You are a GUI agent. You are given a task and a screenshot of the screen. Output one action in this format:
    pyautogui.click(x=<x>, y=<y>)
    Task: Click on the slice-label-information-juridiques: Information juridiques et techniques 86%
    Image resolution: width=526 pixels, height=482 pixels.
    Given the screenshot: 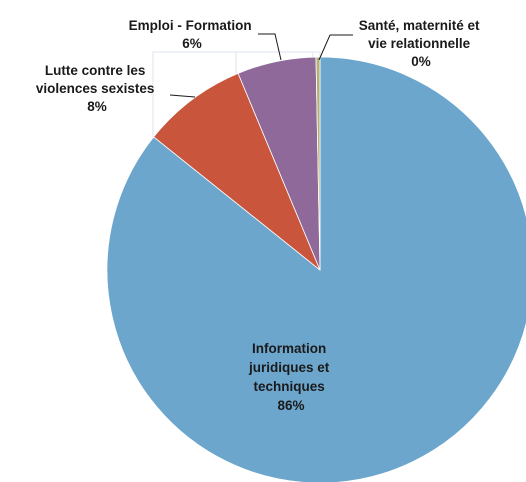 What is the action you would take?
    pyautogui.click(x=290, y=377)
    